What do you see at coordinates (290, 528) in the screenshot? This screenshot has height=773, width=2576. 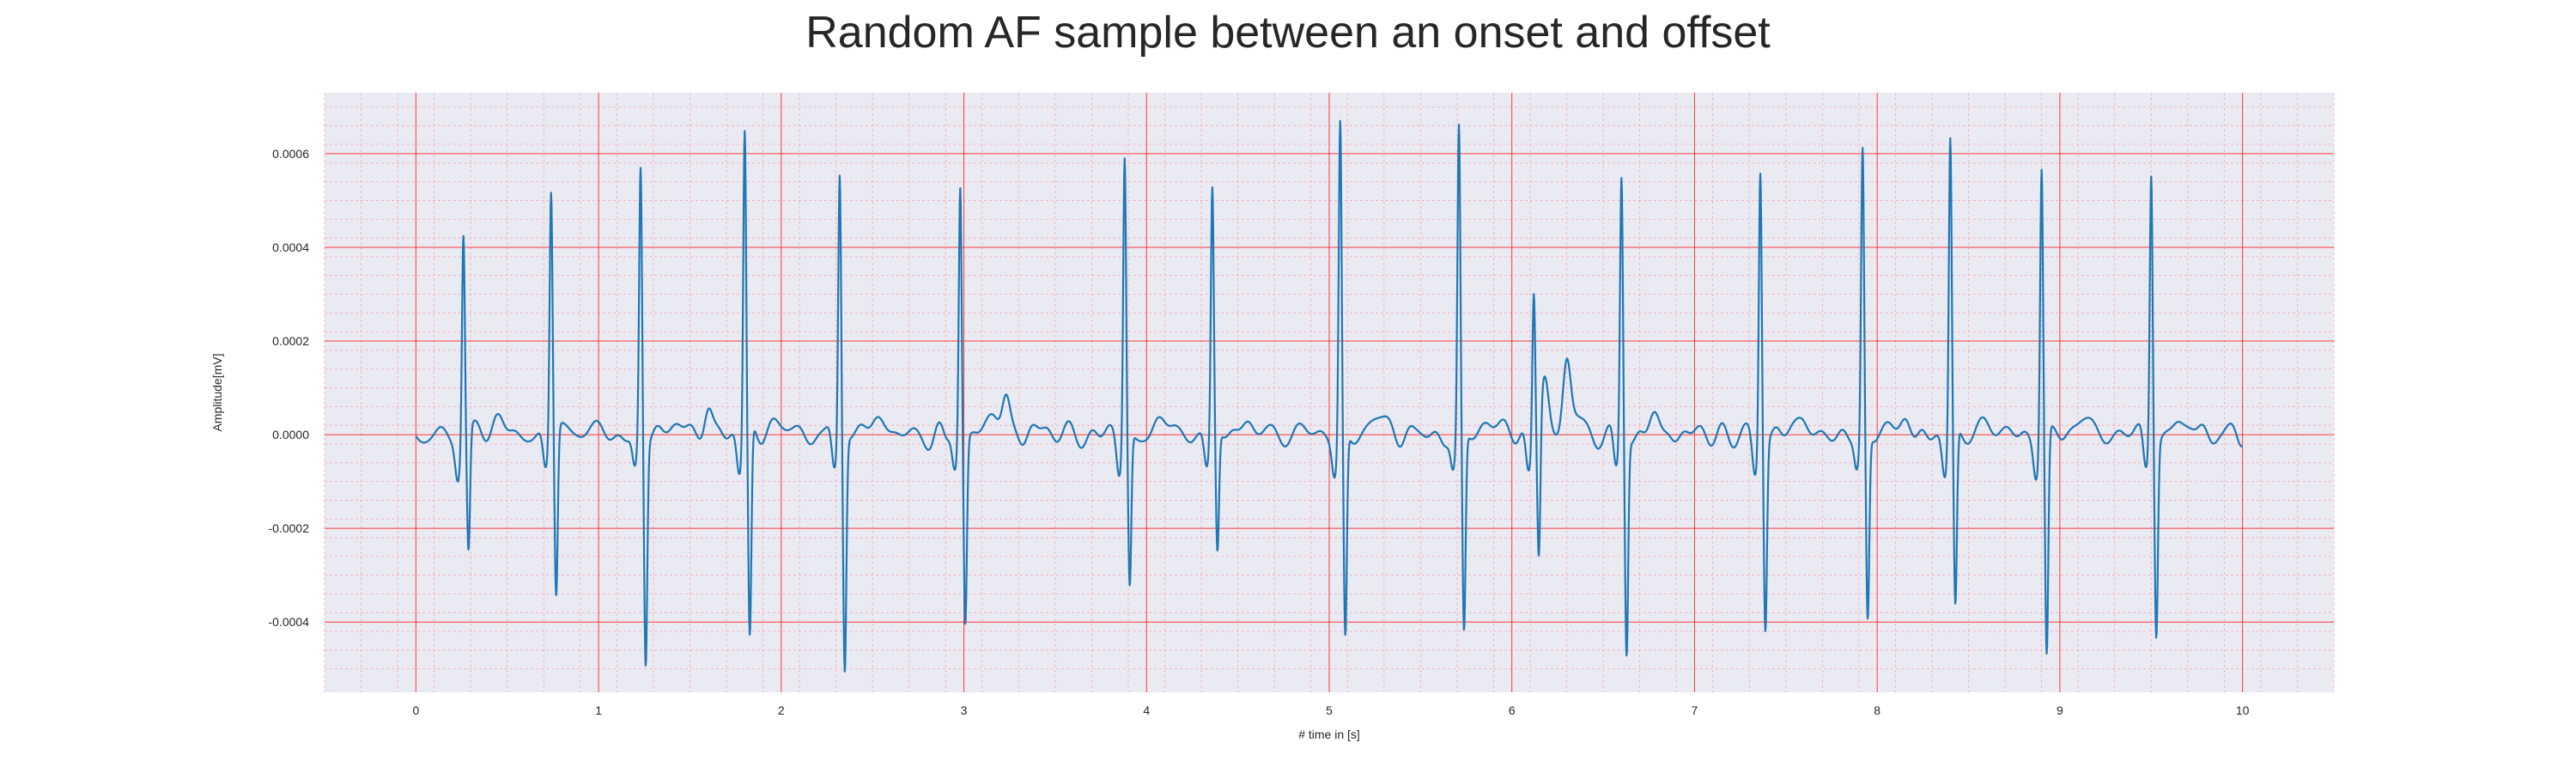 I see `y-tick-label: -0.0002` at bounding box center [290, 528].